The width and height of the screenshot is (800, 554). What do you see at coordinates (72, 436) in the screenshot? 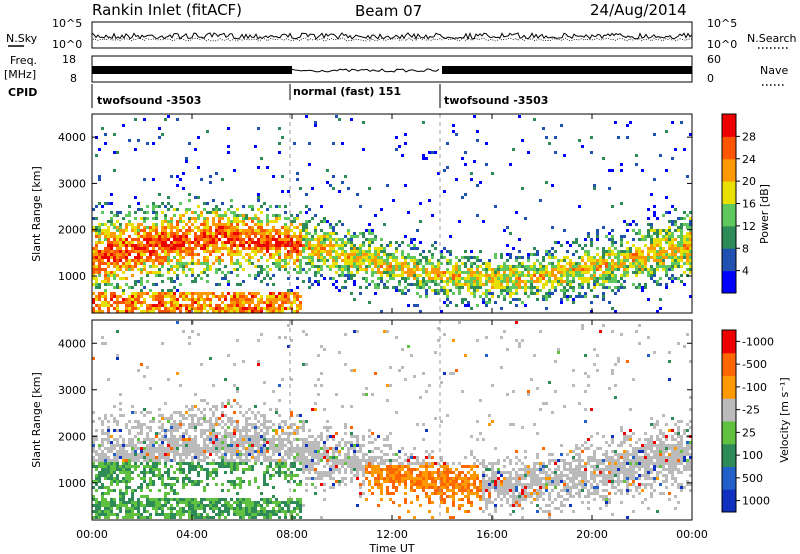
I see `velocity-ytick-1: 2000` at bounding box center [72, 436].